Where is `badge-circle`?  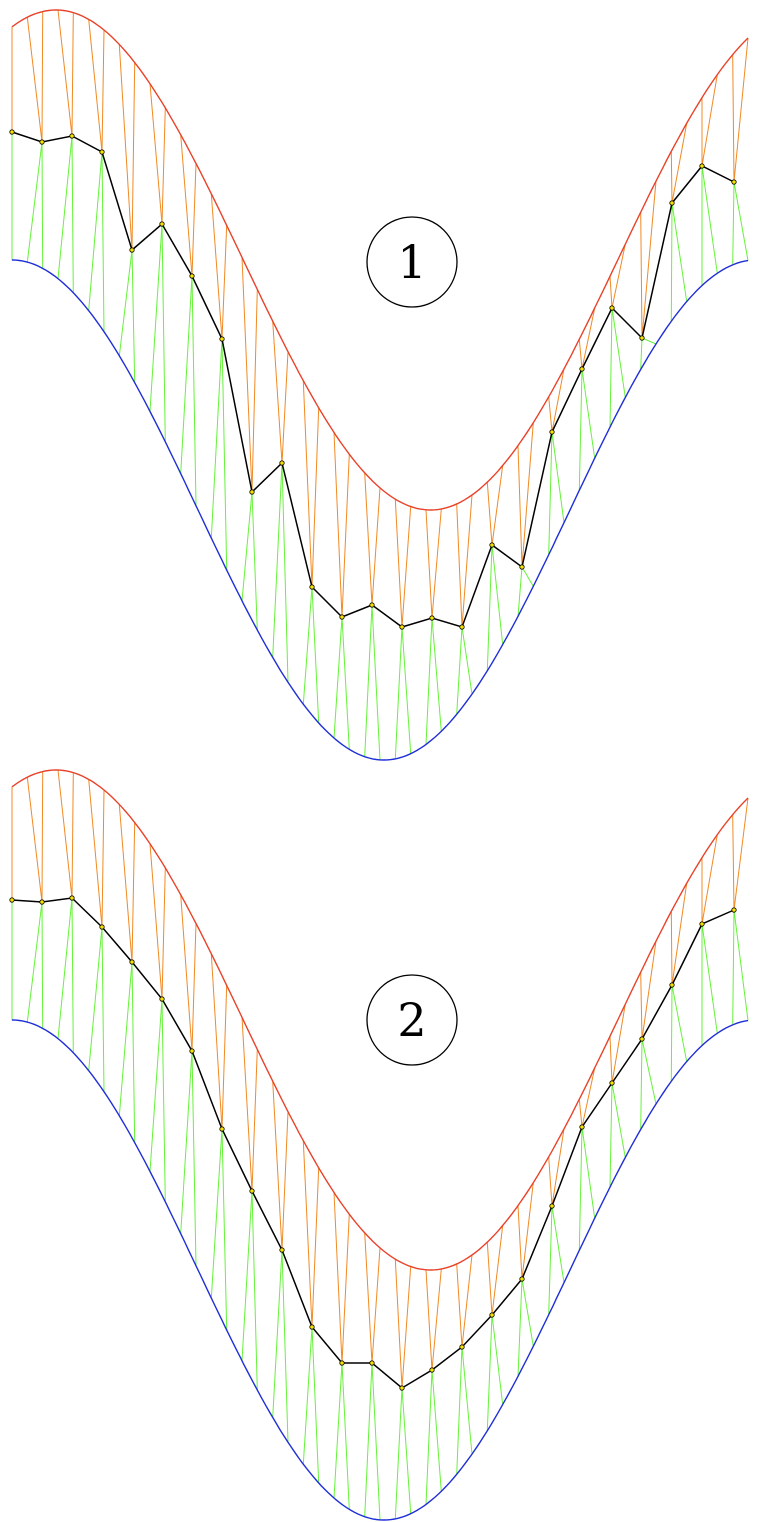
badge-circle is located at coordinates (412, 262).